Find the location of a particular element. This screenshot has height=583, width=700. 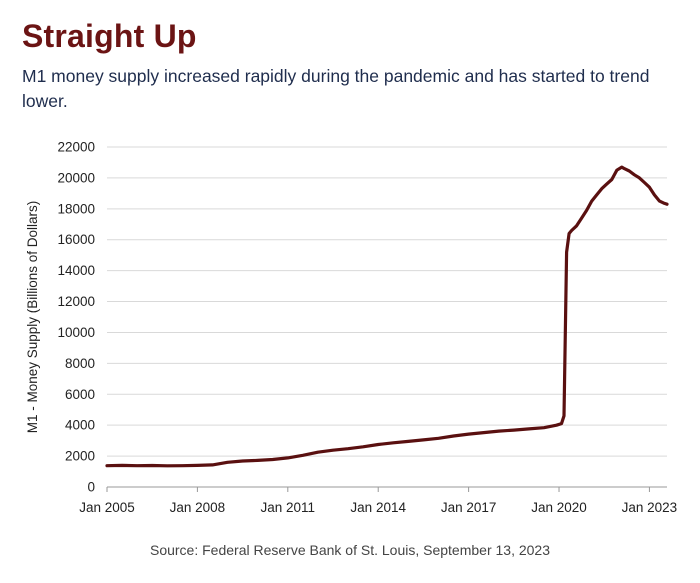

y-tick-label: 10000 is located at coordinates (76, 332).